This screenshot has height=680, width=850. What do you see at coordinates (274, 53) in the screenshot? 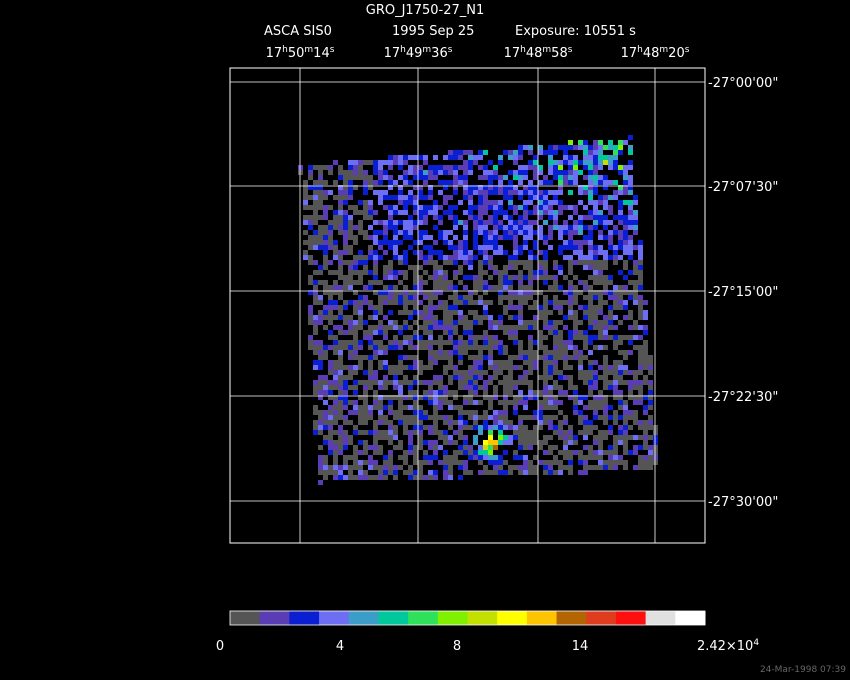
I see `label-part: 17` at bounding box center [274, 53].